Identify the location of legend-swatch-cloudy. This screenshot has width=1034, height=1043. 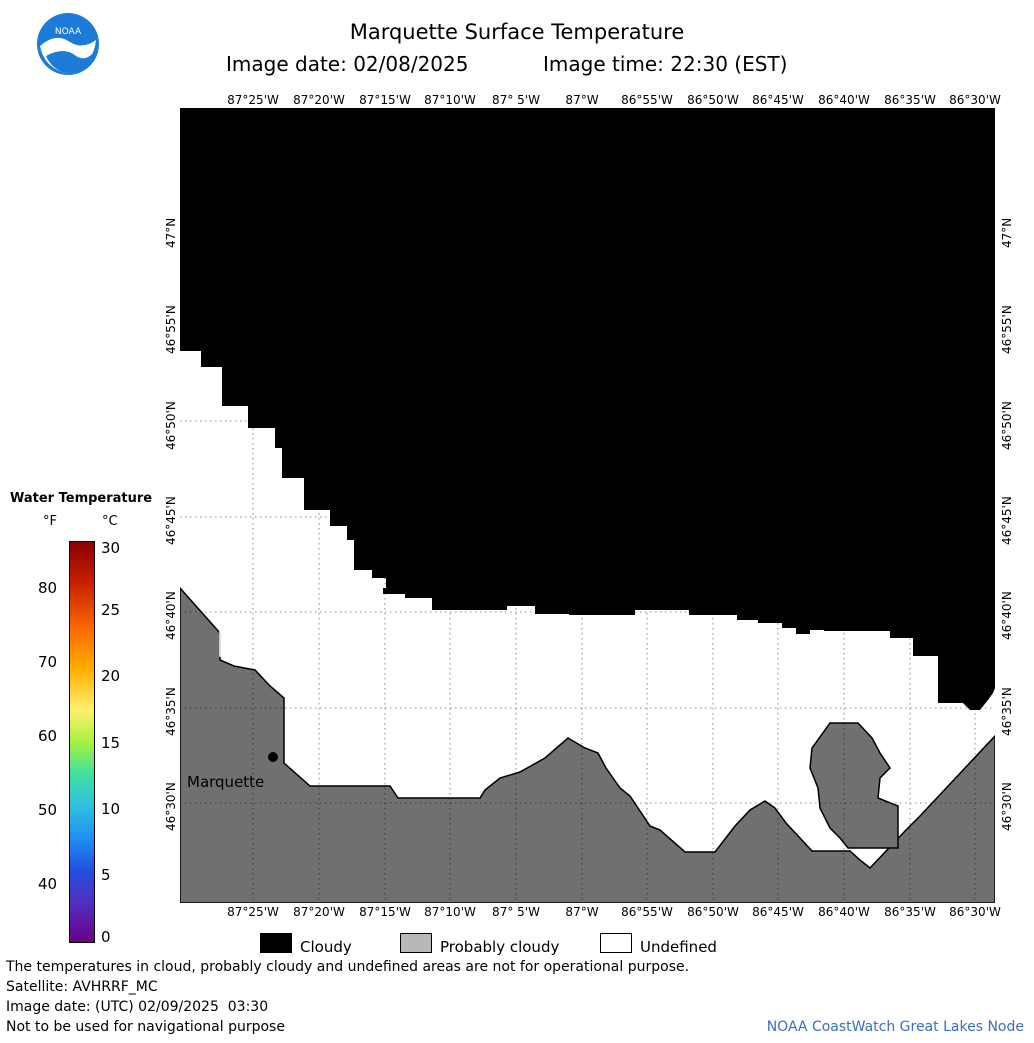
(276, 943).